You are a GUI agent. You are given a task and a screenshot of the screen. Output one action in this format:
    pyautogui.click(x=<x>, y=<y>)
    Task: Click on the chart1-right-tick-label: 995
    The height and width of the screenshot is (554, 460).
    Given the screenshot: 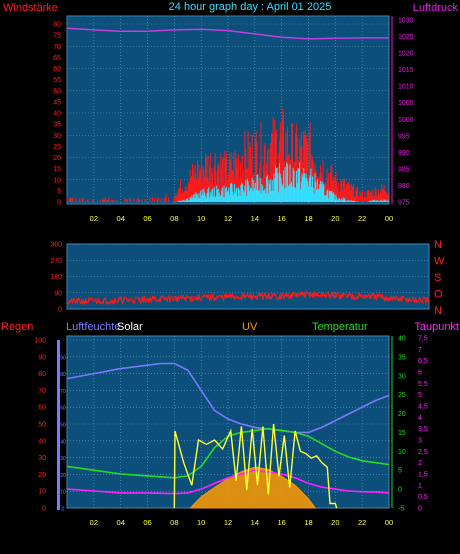 What is the action you would take?
    pyautogui.click(x=404, y=136)
    